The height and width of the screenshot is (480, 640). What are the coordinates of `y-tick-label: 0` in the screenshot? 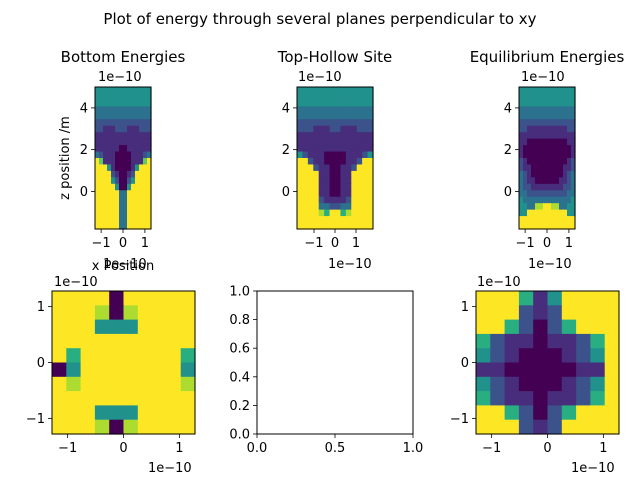 It's located at (286, 192).